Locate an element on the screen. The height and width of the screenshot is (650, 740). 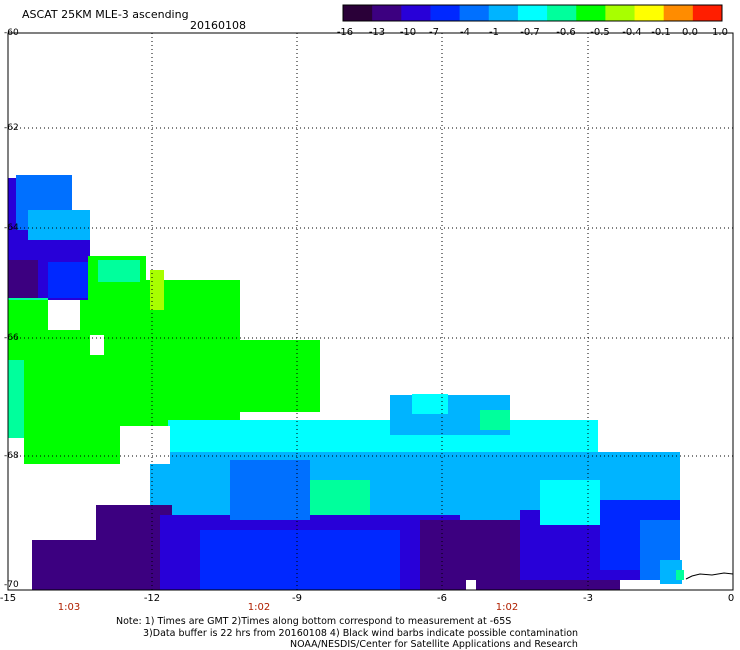
colorbar-label: -4 is located at coordinates (465, 32).